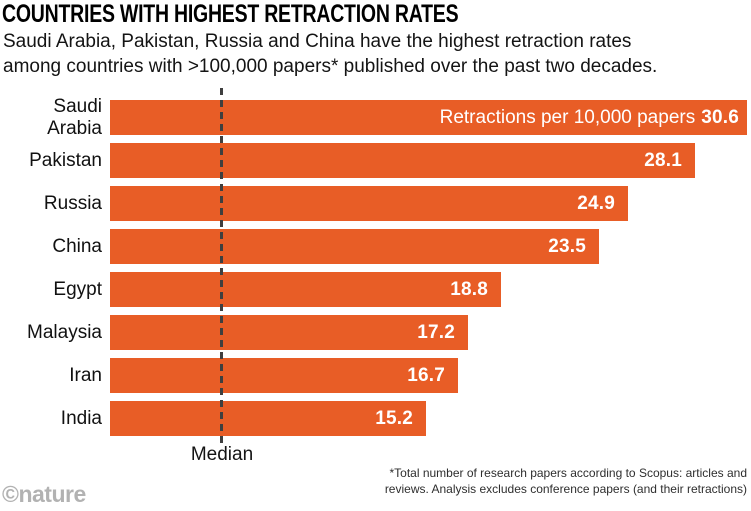 This screenshot has height=511, width=751. Describe the element at coordinates (567, 117) in the screenshot. I see `series-label: Retractions per 10,000 papers` at that location.